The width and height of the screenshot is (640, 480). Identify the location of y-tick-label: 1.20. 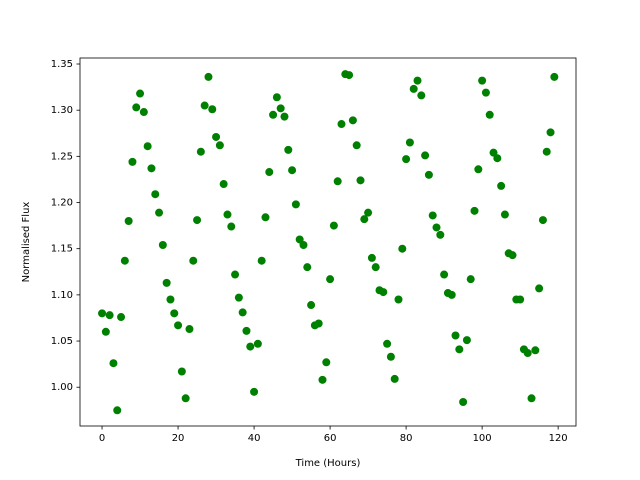
(62, 203).